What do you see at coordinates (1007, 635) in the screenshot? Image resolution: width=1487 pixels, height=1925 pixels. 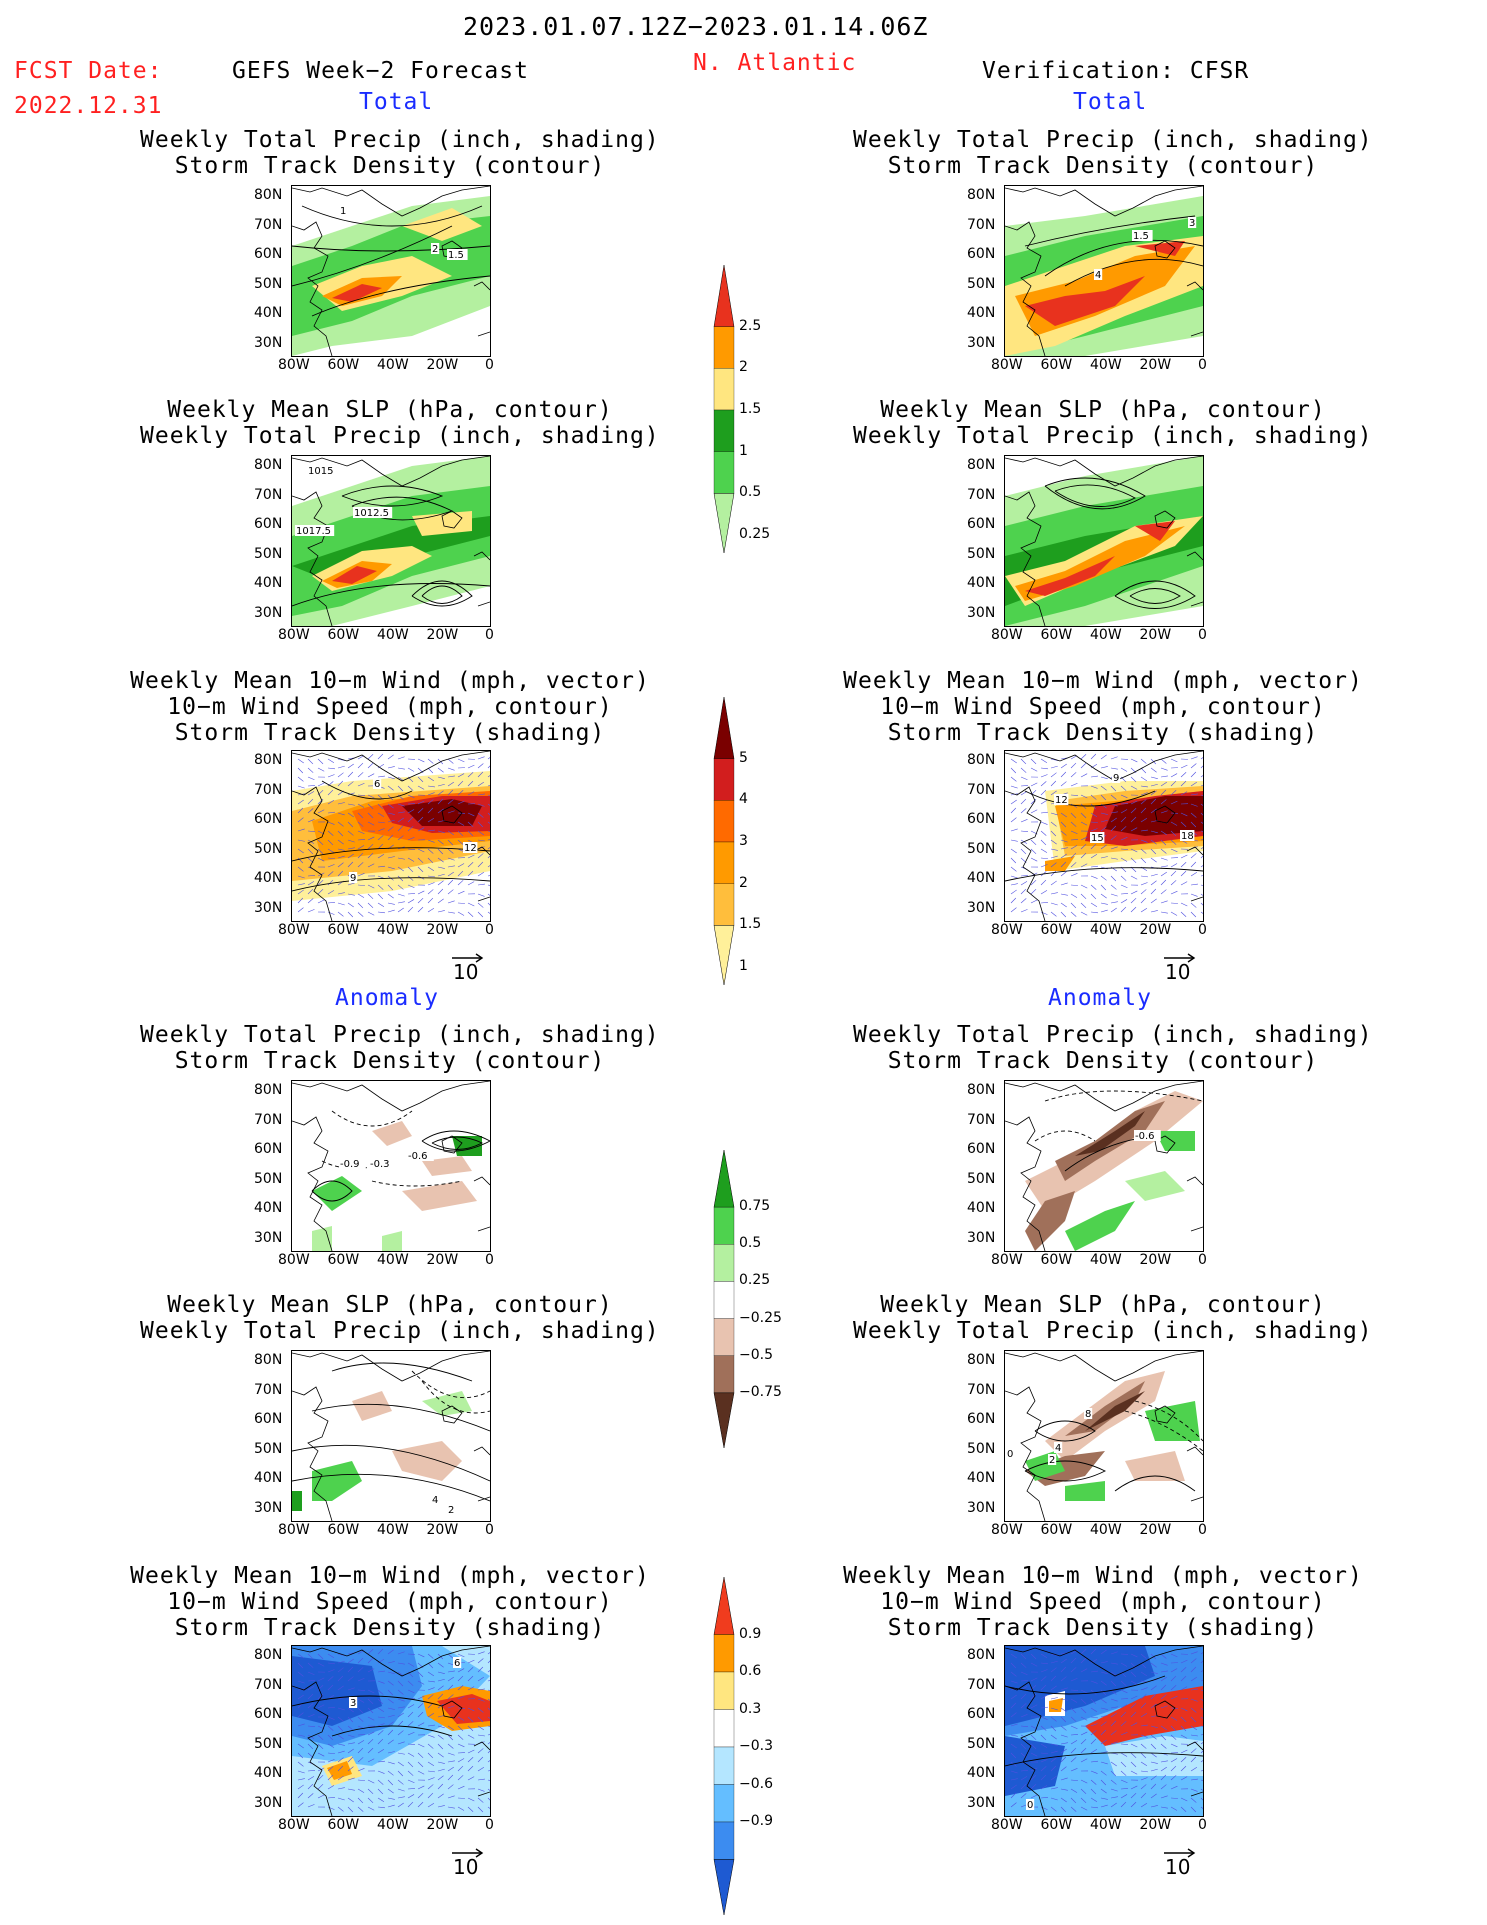 I see `lon-tick: 80W` at bounding box center [1007, 635].